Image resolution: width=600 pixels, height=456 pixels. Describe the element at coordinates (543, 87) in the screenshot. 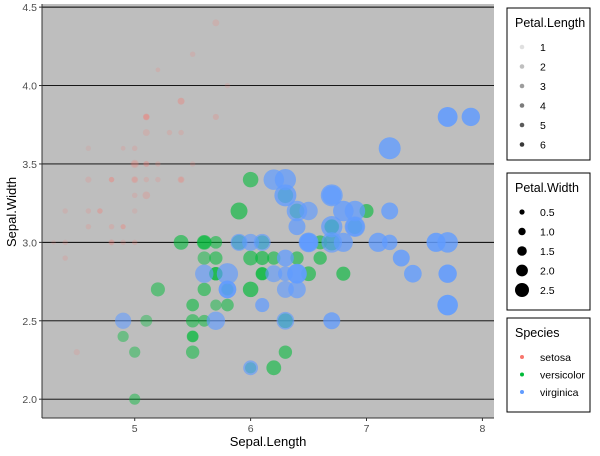

I see `legend-label: 3` at that location.